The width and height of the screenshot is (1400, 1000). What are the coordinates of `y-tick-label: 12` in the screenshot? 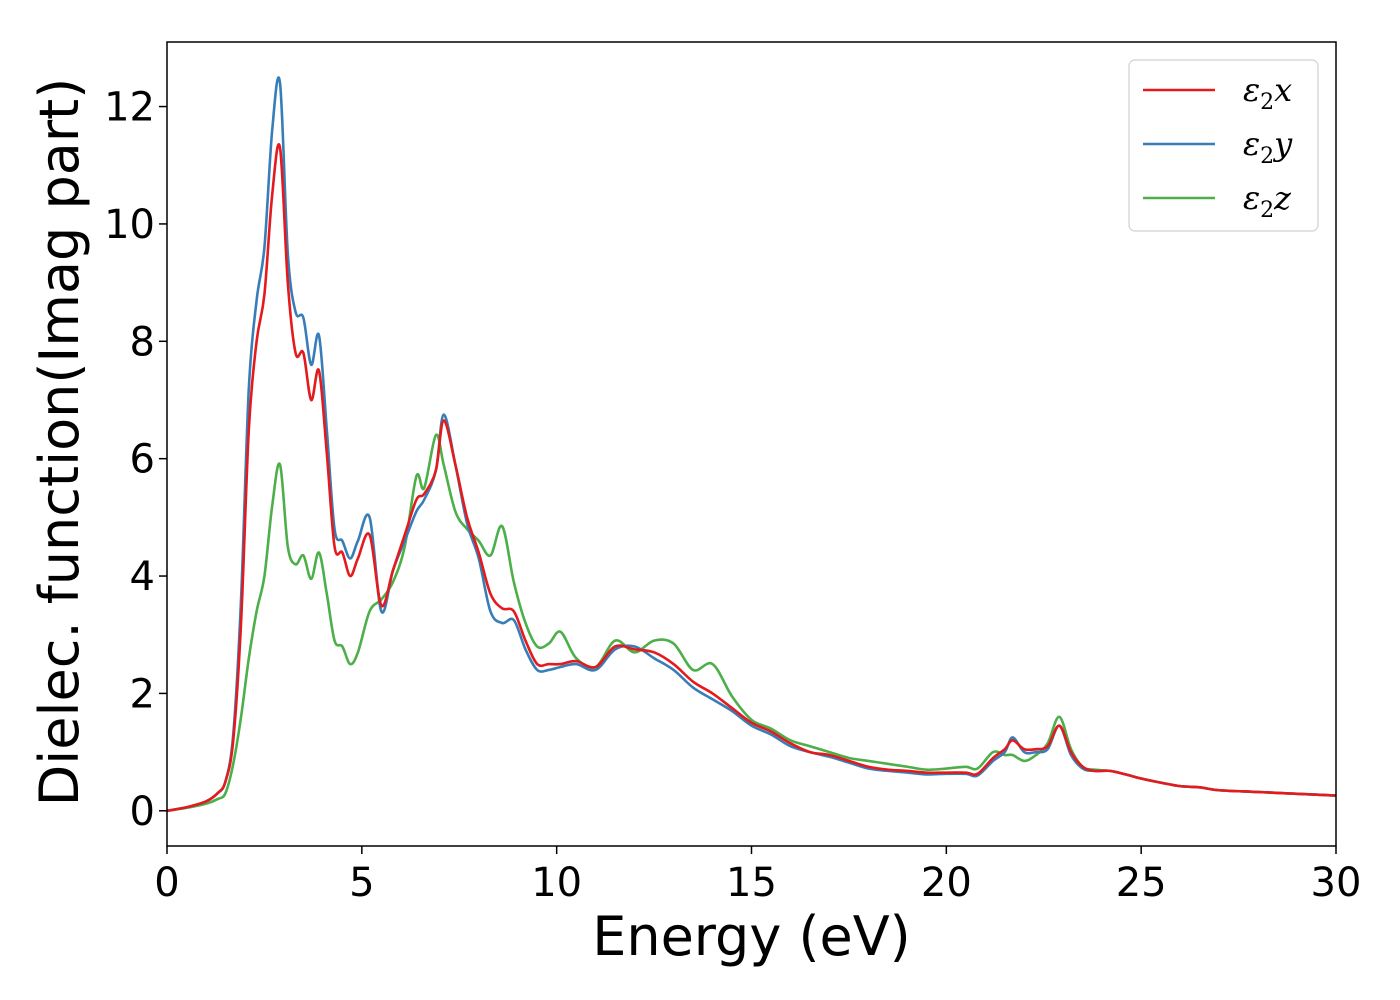 It's located at (129, 108).